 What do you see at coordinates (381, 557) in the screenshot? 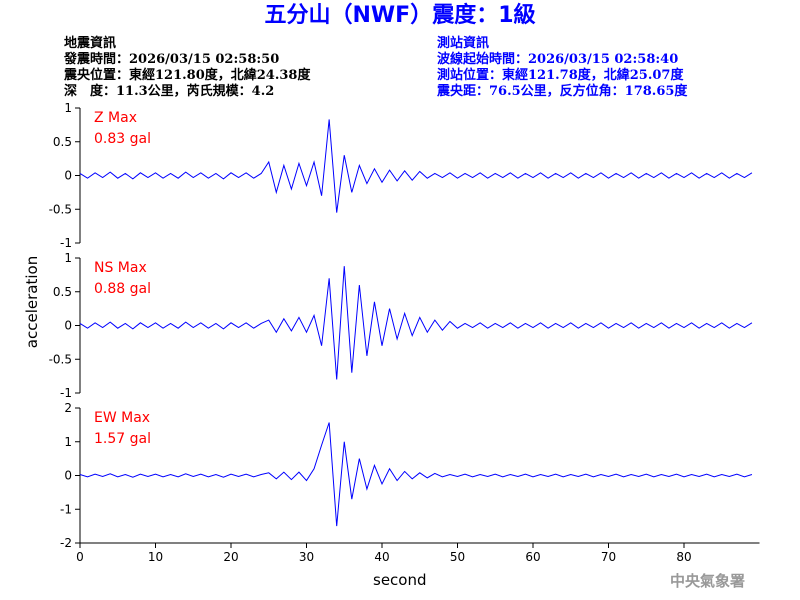
I see `x-tick-label: 40` at bounding box center [381, 557].